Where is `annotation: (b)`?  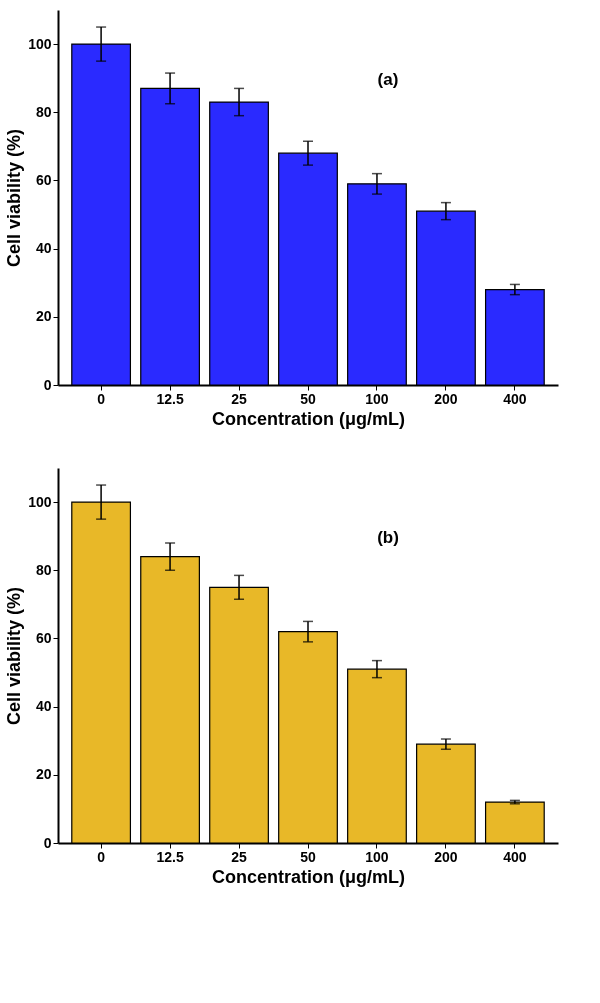
annotation: (b) is located at coordinates (388, 537).